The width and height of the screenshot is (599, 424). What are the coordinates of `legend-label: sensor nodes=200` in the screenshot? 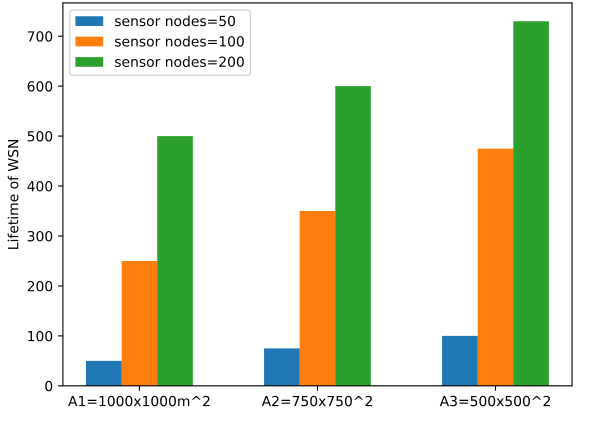 It's located at (179, 61).